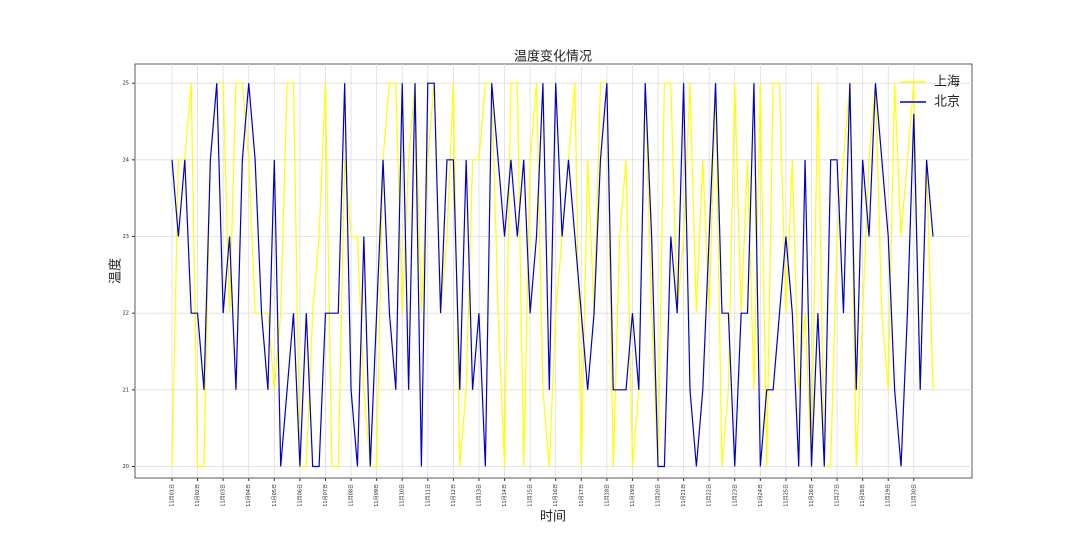 The height and width of the screenshot is (542, 1080). I want to click on x-tick-label: 11月17日, so click(582, 495).